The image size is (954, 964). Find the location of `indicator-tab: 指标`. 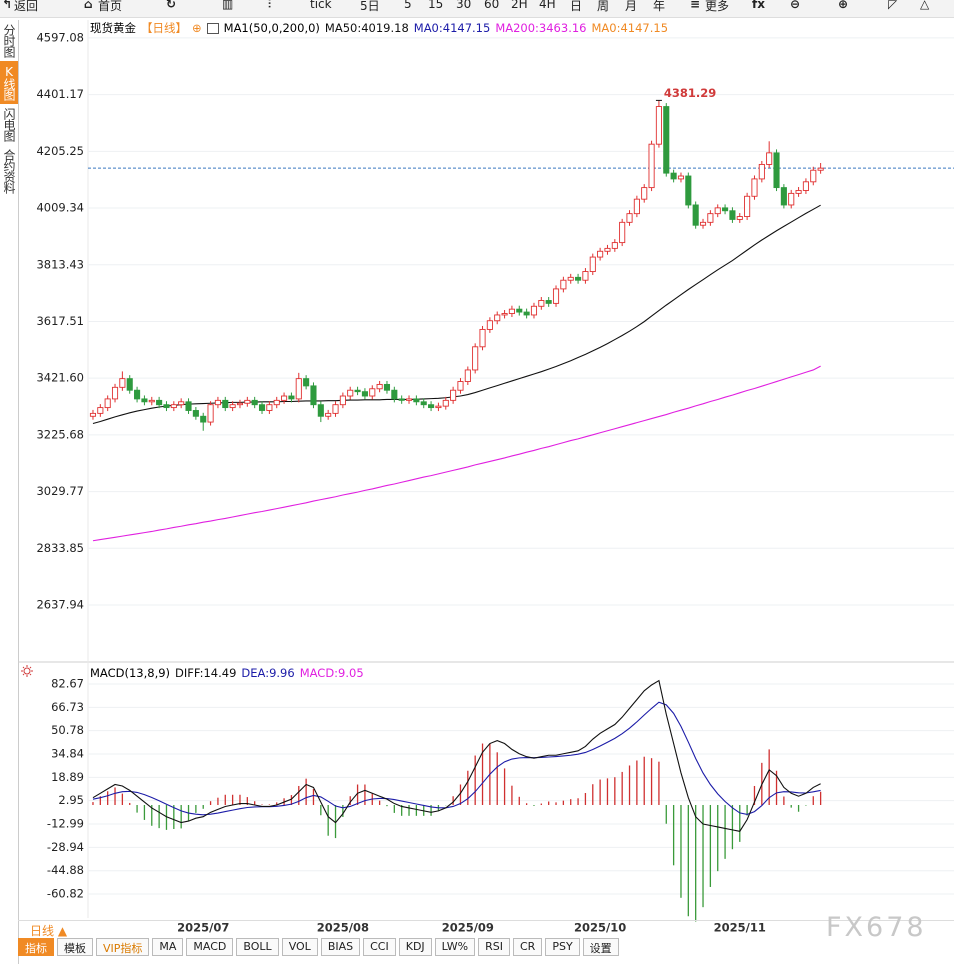

indicator-tab: 指标 is located at coordinates (36, 947).